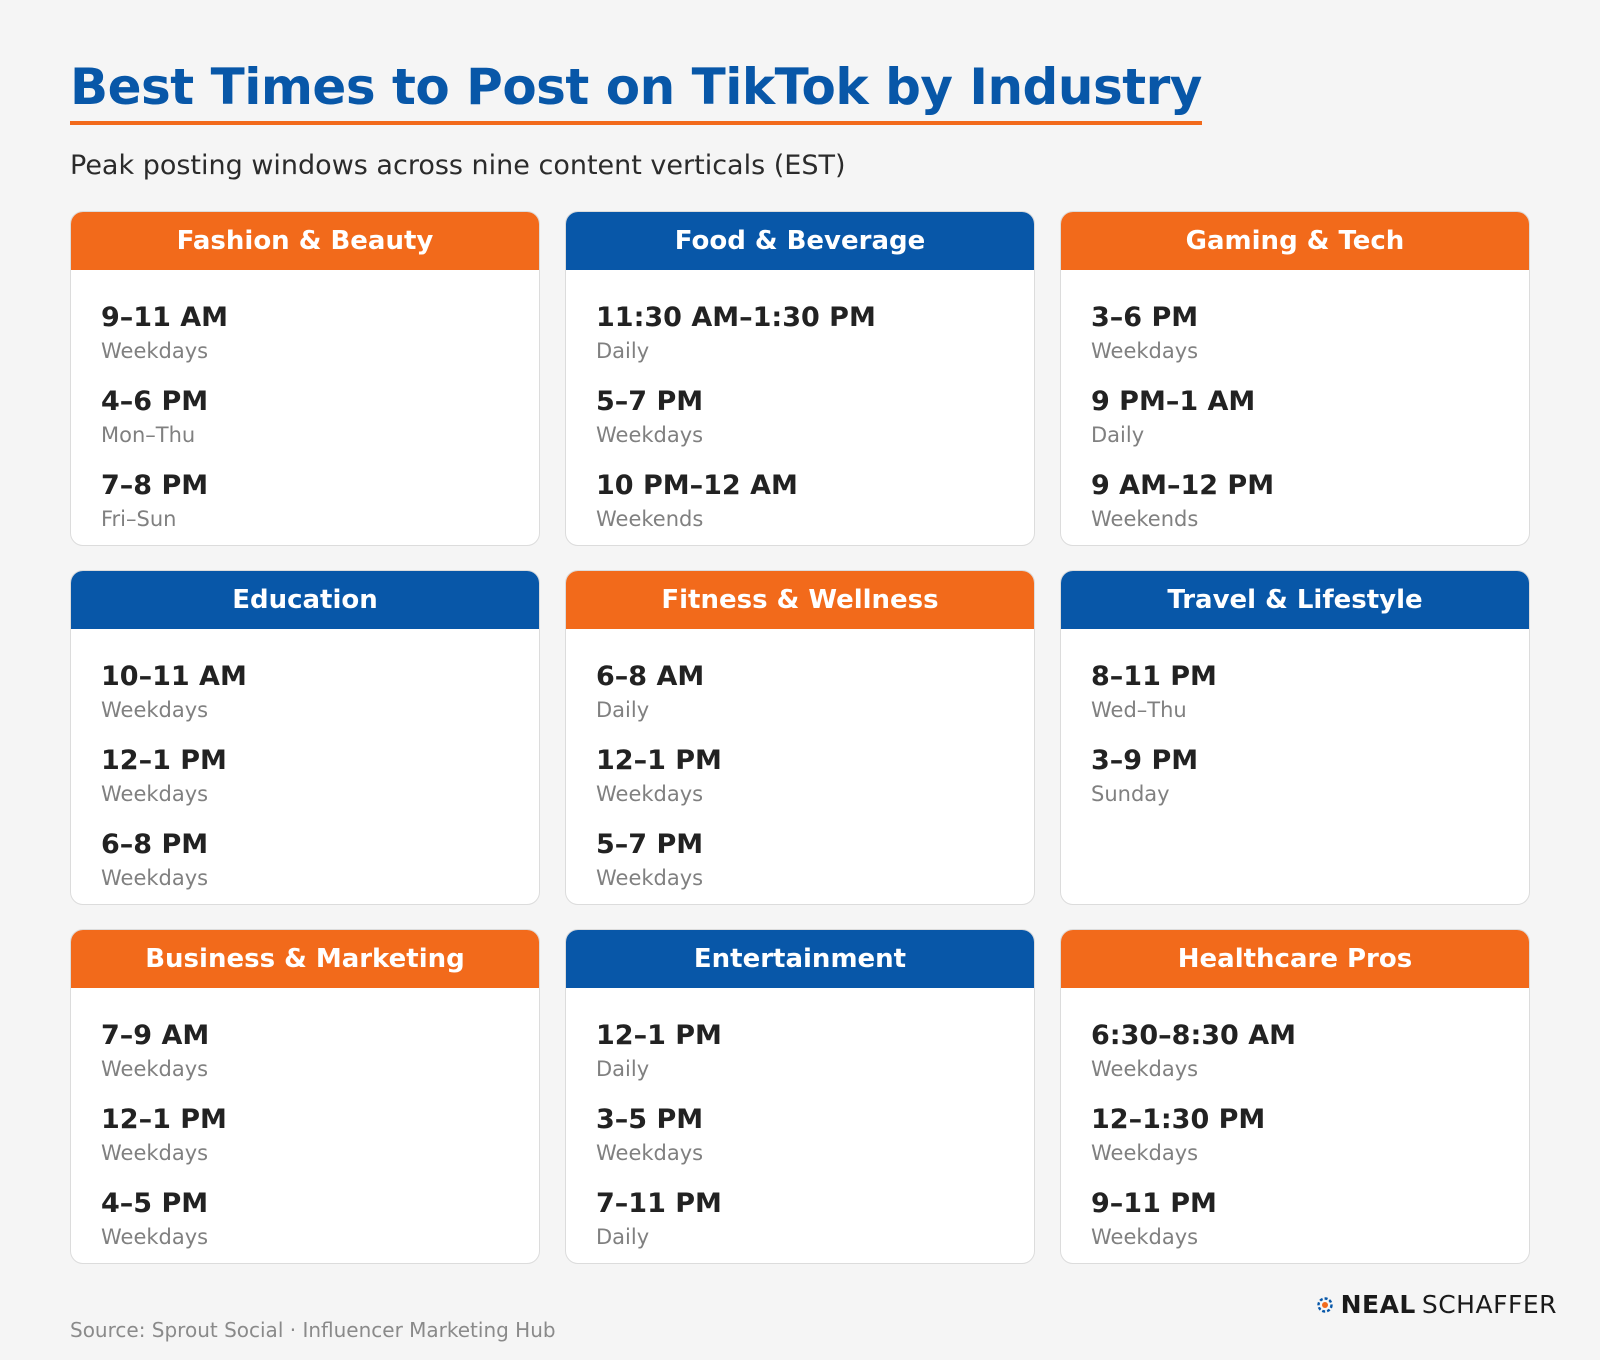 This screenshot has width=1600, height=1360. Describe the element at coordinates (305, 1224) in the screenshot. I see `time-slot: 4–5 PM Weekdays` at that location.